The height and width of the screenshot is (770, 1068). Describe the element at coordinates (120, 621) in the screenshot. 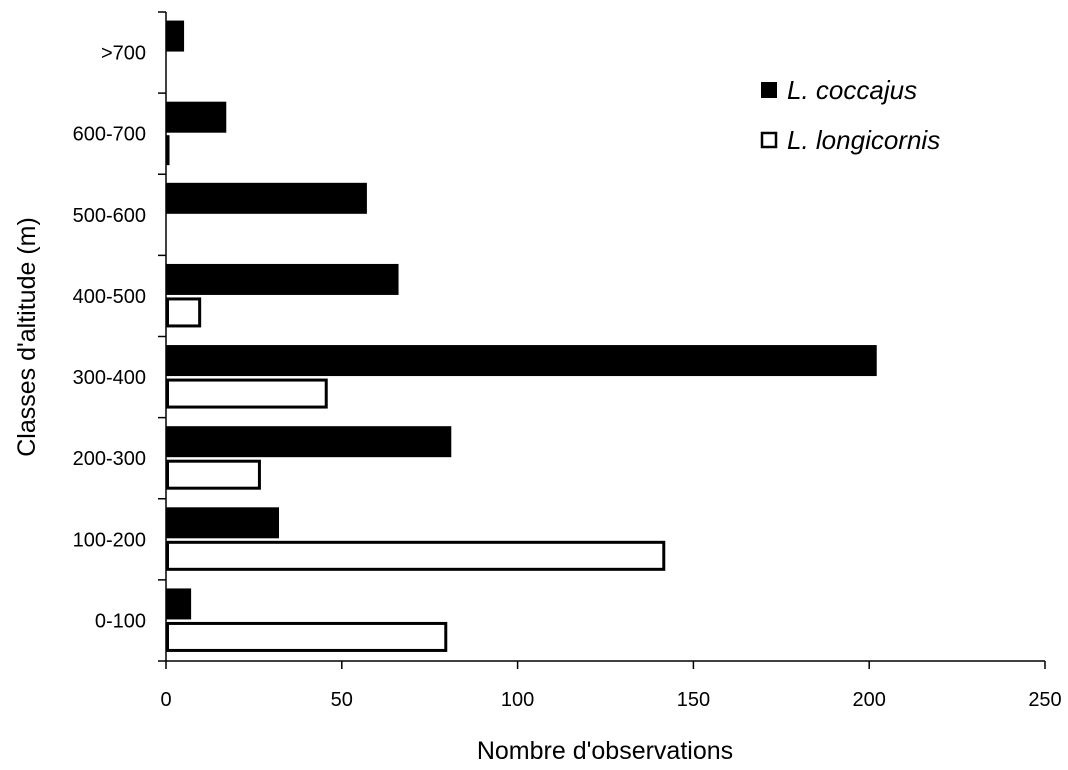

I see `y-tick-label-0-100: 0-100` at that location.